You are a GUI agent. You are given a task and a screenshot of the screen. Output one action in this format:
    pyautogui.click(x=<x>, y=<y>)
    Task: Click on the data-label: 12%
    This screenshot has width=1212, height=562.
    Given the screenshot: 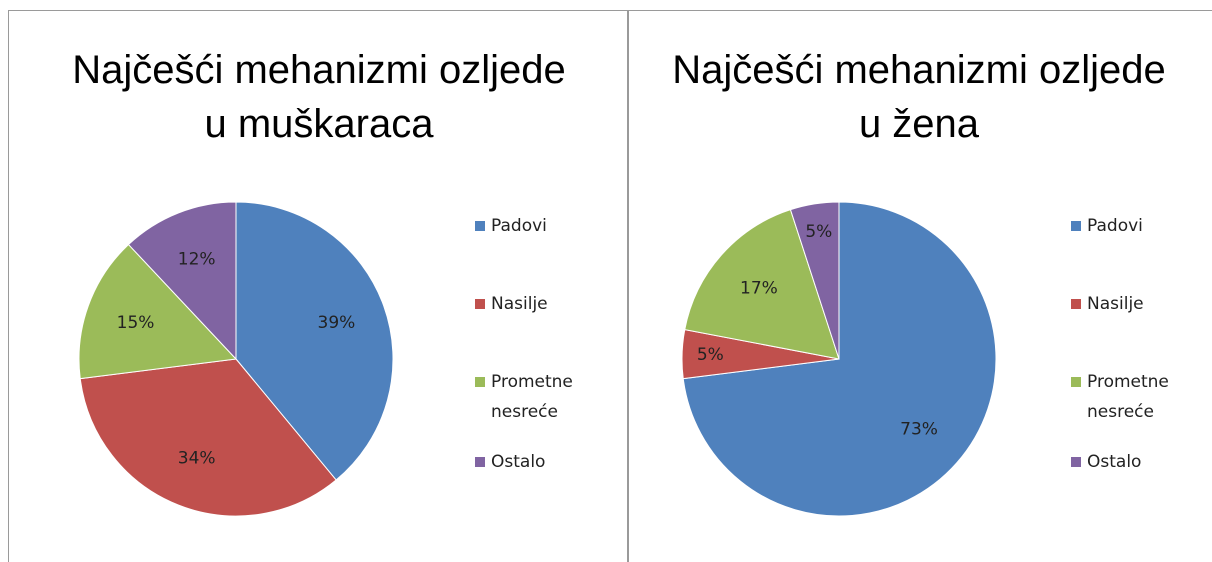 What is the action you would take?
    pyautogui.click(x=197, y=260)
    